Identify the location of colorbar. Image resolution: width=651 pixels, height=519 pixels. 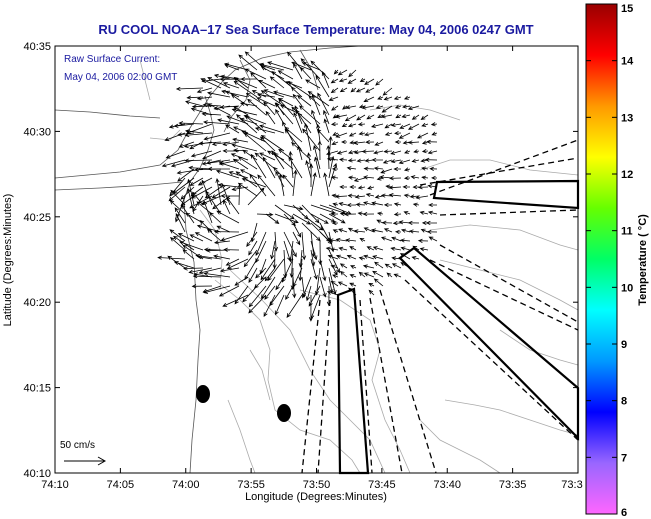
(601, 259).